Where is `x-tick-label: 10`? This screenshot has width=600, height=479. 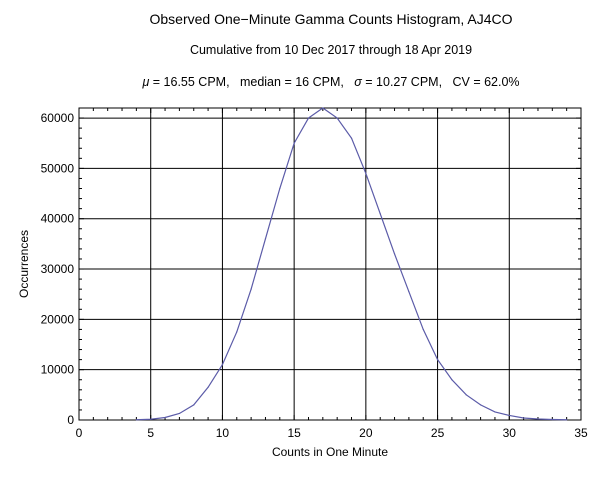
x-tick-label: 10 is located at coordinates (223, 433).